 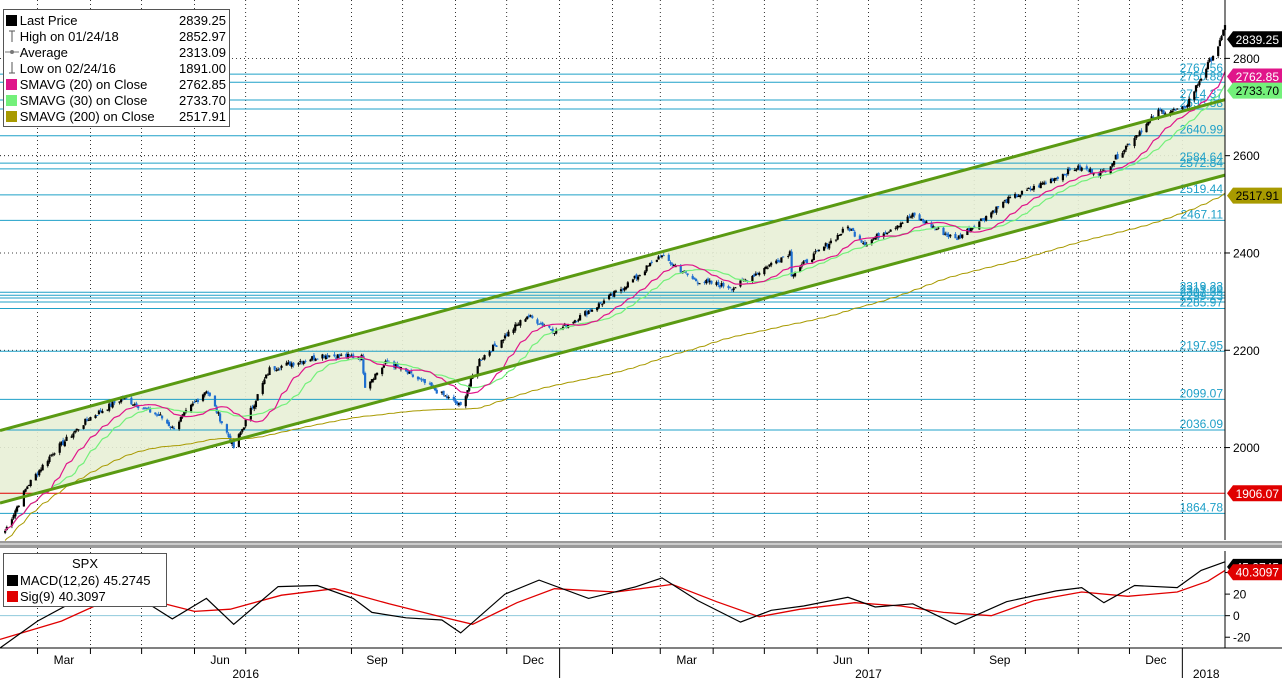 What do you see at coordinates (1258, 494) in the screenshot?
I see `price-tag-text: 1906.07` at bounding box center [1258, 494].